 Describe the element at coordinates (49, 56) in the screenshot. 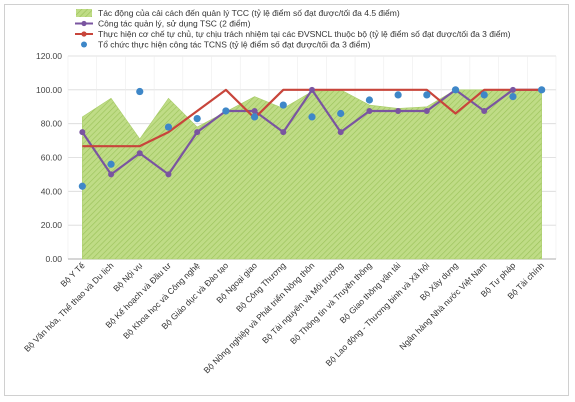

I see `y-tick-label: 120.00` at that location.